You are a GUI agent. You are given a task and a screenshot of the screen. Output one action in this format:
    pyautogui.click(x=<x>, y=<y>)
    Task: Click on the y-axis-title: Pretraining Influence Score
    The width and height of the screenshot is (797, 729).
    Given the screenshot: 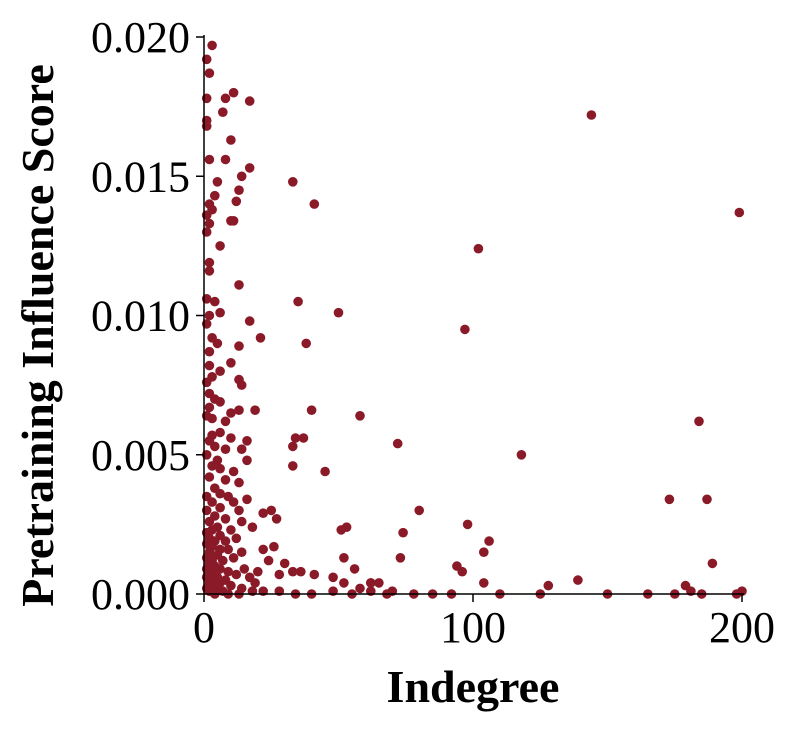 What is the action you would take?
    pyautogui.click(x=37, y=335)
    